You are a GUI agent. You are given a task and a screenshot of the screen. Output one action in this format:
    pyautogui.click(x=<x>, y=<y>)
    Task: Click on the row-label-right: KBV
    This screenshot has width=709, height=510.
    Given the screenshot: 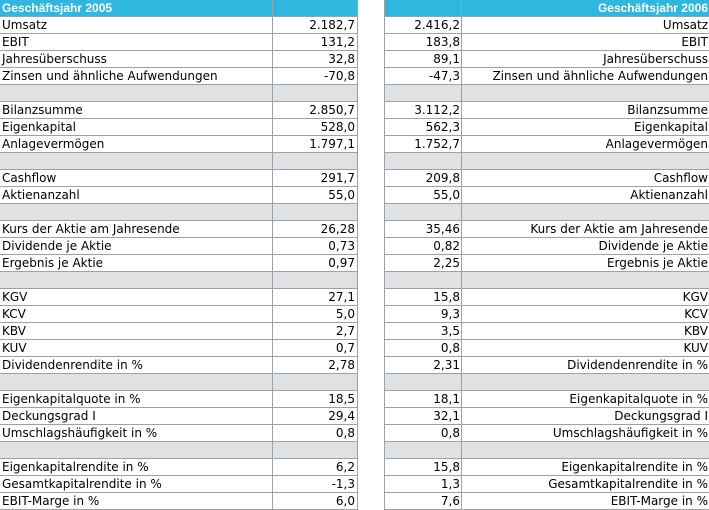 What is the action you would take?
    pyautogui.click(x=585, y=331)
    